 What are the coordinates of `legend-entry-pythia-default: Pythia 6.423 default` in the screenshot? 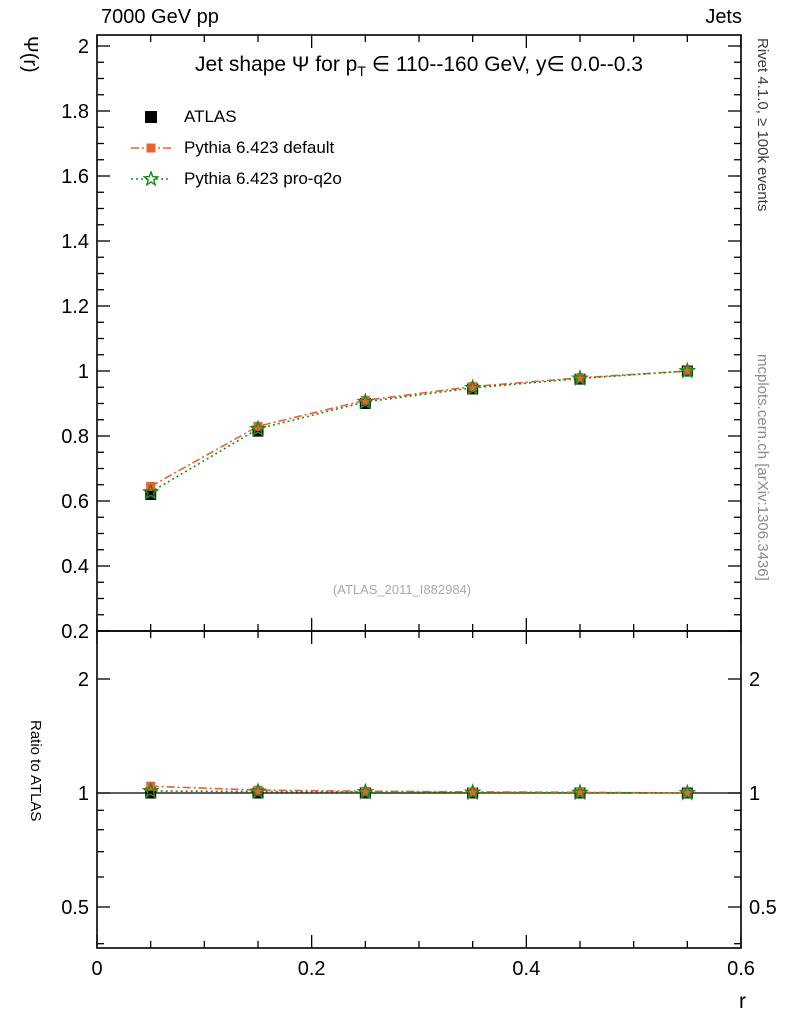 It's located at (236, 147).